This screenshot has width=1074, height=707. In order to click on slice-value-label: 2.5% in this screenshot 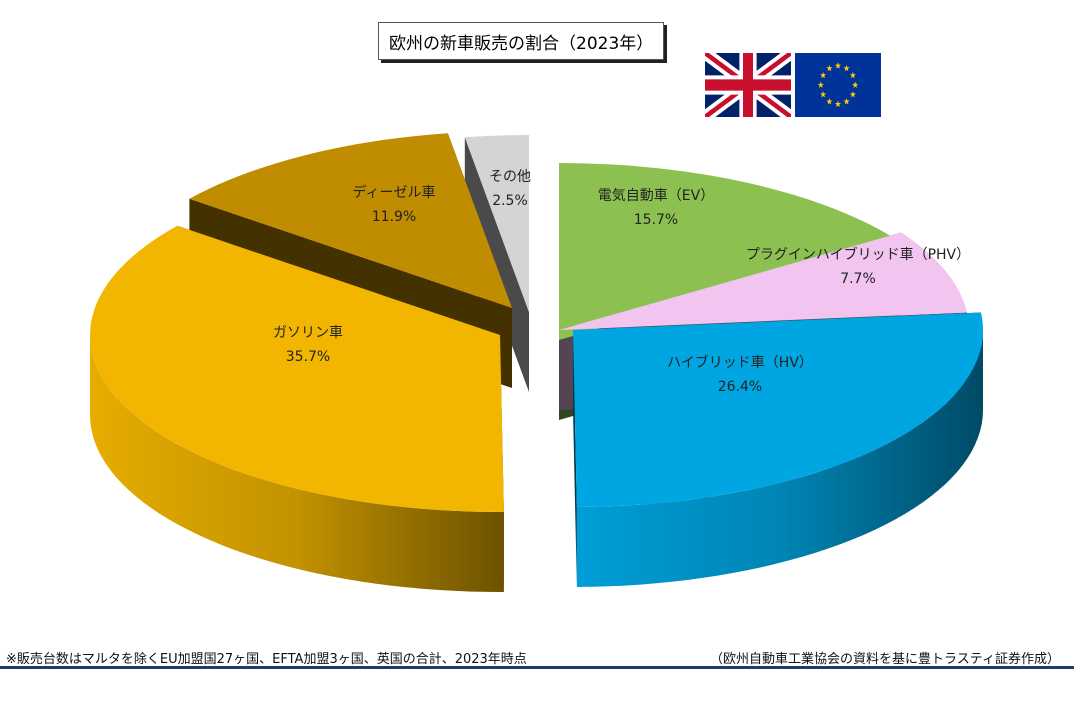, I will do `click(510, 201)`.